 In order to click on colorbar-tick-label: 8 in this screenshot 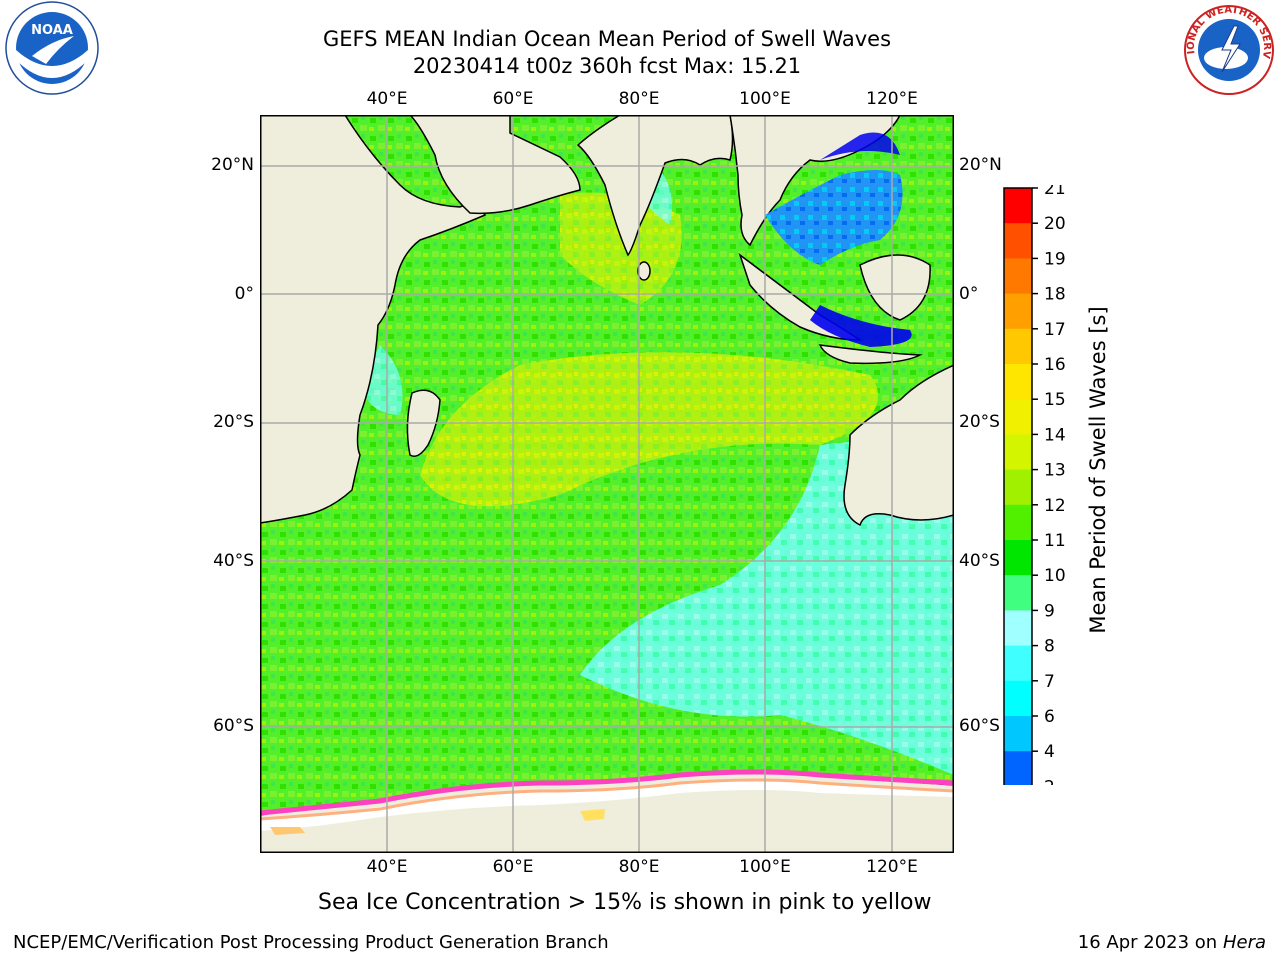, I will do `click(1049, 647)`.